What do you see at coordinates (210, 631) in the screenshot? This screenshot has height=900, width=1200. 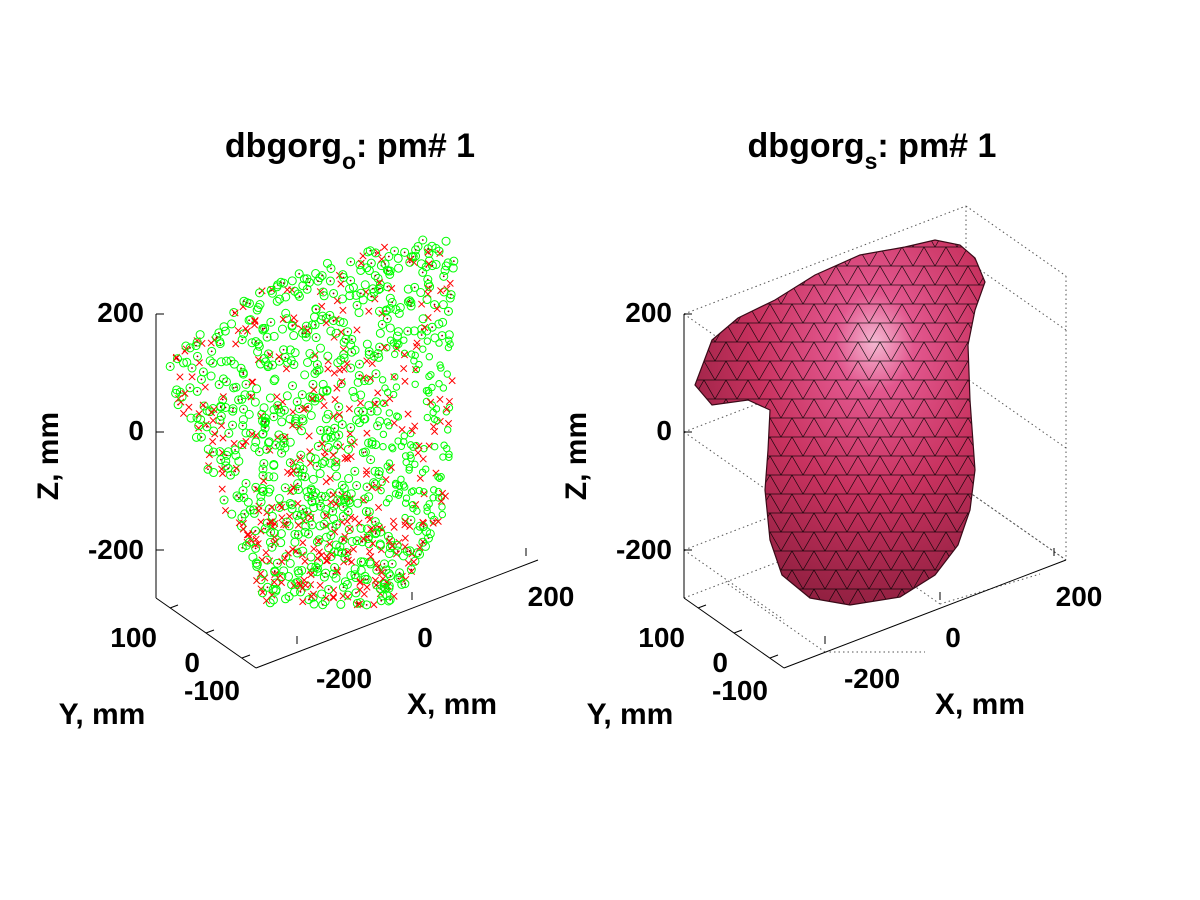 I see `left-y-tick-mark` at bounding box center [210, 631].